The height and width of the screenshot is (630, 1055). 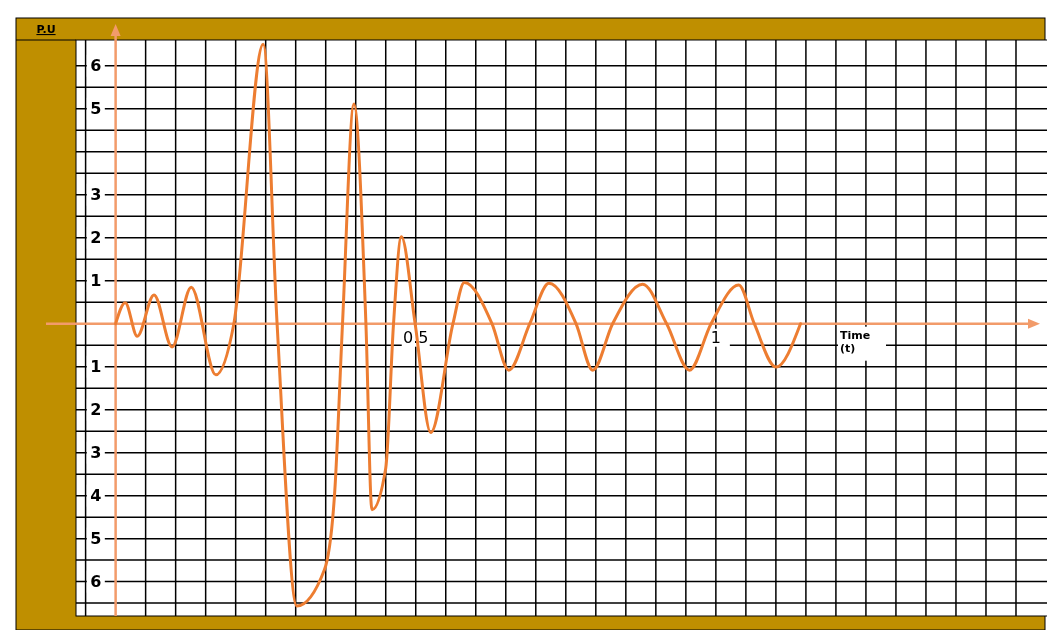 What do you see at coordinates (96, 496) in the screenshot?
I see `y-tick-label: 4` at bounding box center [96, 496].